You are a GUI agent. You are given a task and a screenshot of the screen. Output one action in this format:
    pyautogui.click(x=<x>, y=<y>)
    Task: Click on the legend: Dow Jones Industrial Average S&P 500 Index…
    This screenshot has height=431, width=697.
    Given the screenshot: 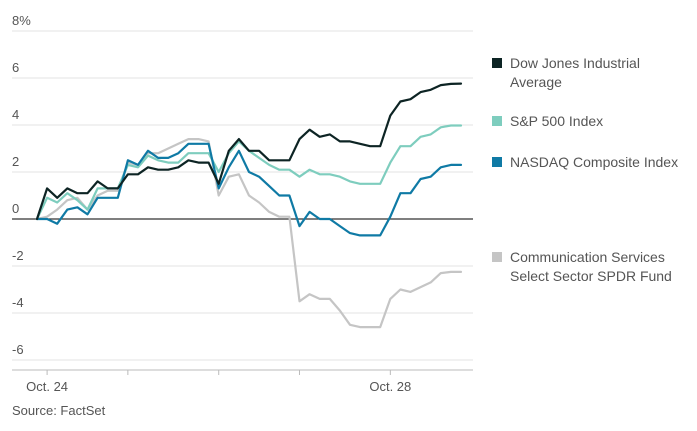 What is the action you would take?
    pyautogui.click(x=585, y=169)
    